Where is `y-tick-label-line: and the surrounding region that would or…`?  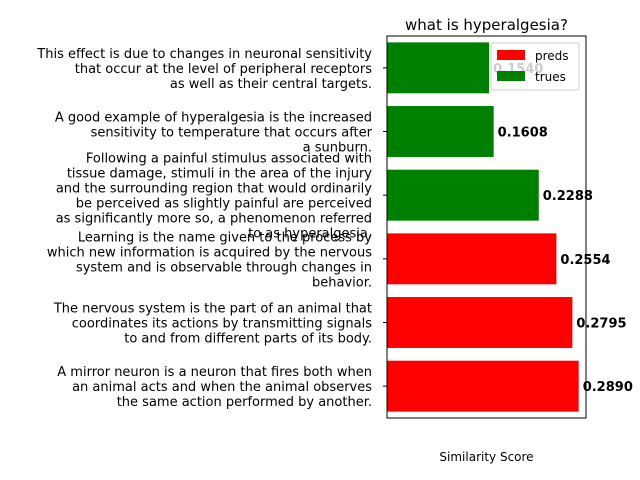
y-tick-label-line: and the surrounding region that would or… is located at coordinates (214, 189).